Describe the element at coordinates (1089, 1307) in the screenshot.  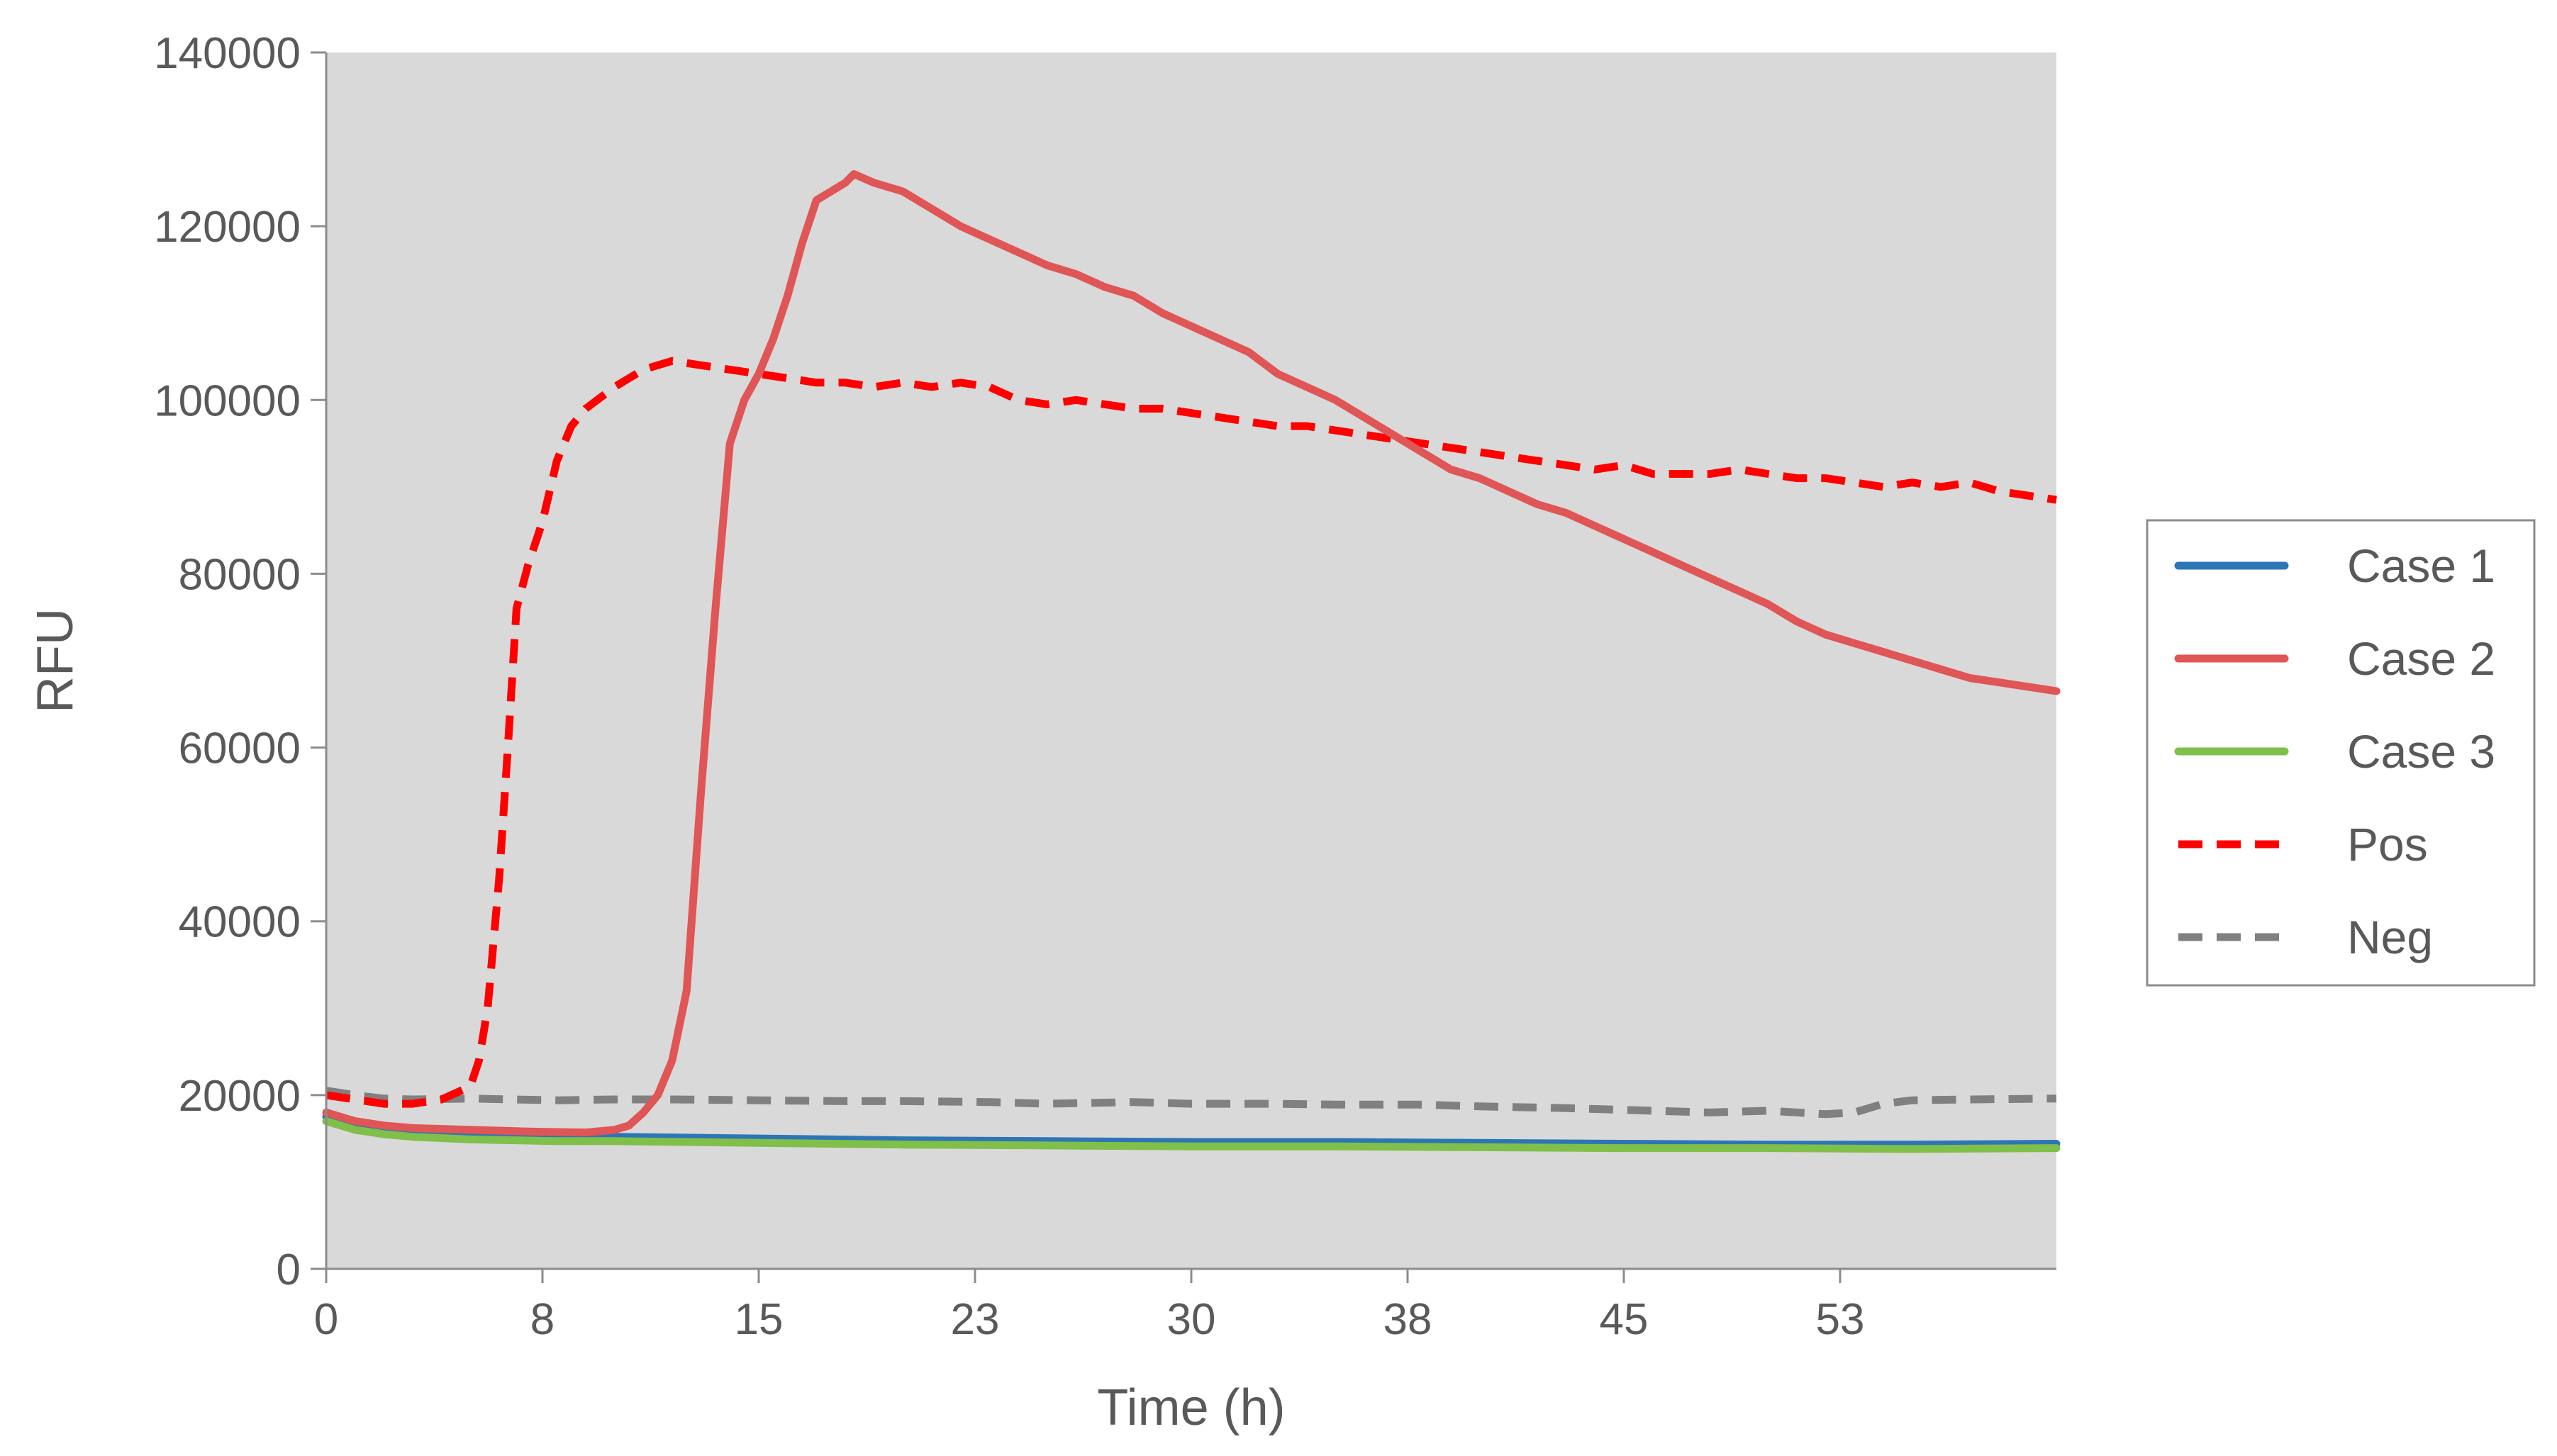
I see `x-axis-ticks: 0 8 15 23 30 38 45 53` at that location.